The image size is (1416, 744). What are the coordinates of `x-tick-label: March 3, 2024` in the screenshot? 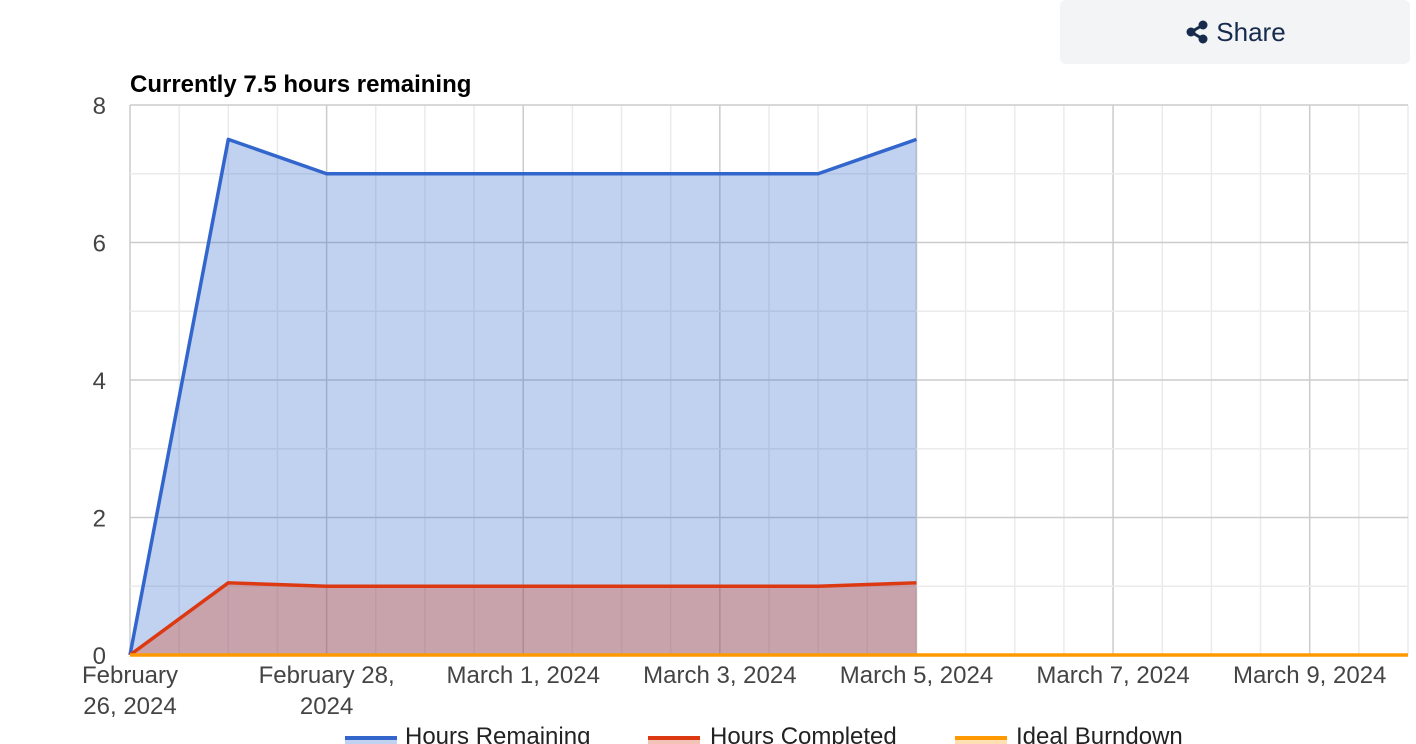 It's located at (719, 675).